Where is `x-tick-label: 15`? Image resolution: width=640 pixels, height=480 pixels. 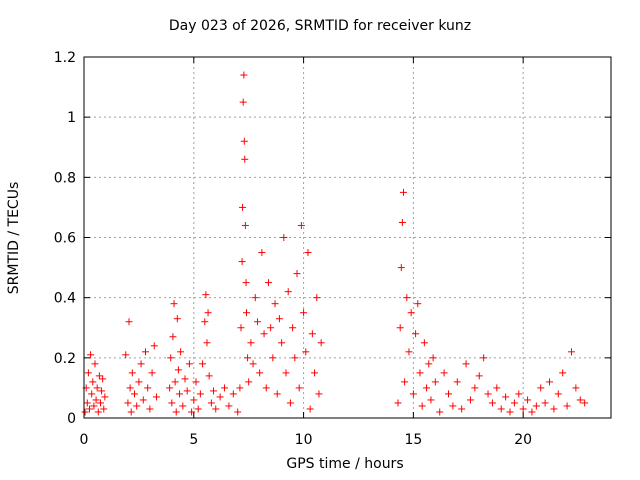
x-tick-label: 15 is located at coordinates (413, 440).